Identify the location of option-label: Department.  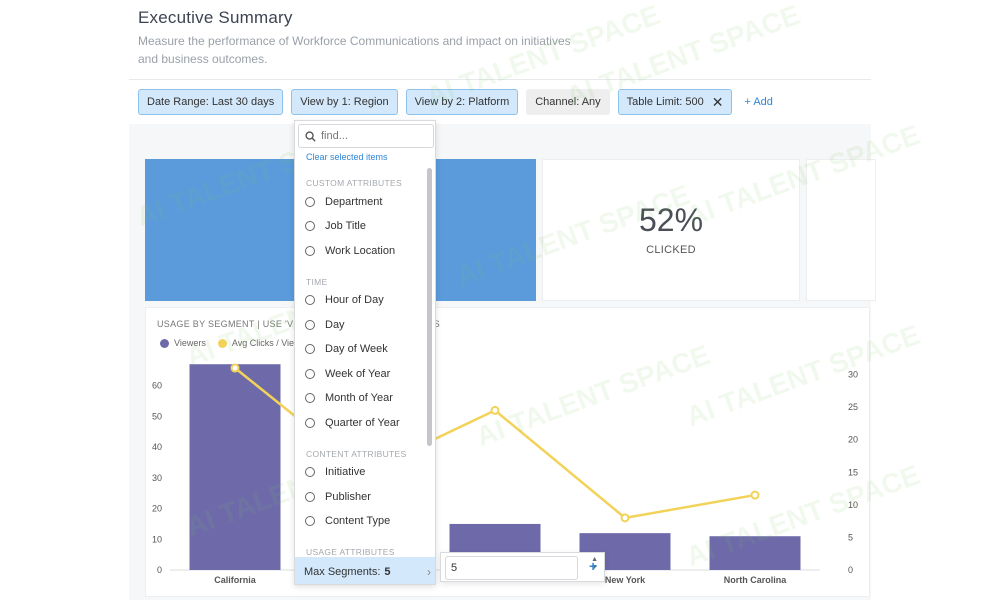
(354, 202).